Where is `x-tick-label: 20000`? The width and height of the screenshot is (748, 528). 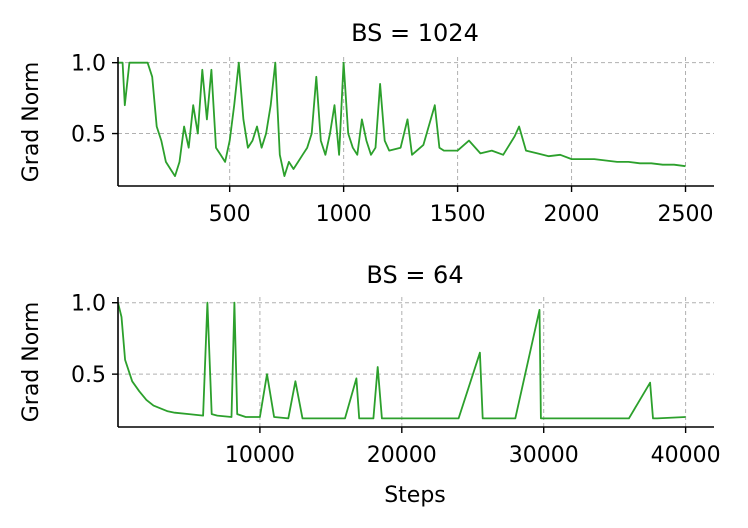 x-tick-label: 20000 is located at coordinates (402, 455).